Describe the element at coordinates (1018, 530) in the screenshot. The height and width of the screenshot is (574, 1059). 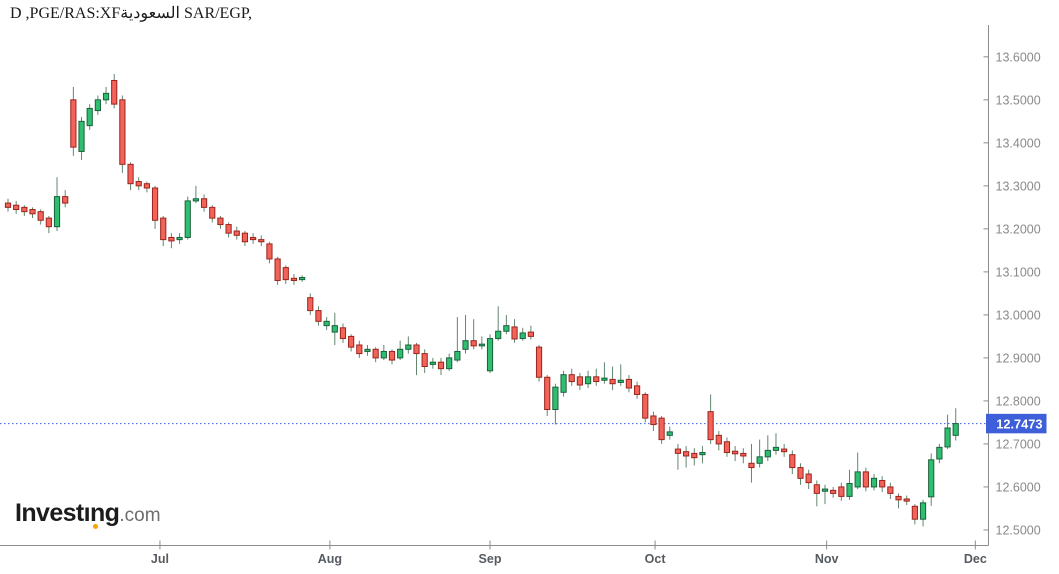
I see `svg-text: 12.5000` at that location.